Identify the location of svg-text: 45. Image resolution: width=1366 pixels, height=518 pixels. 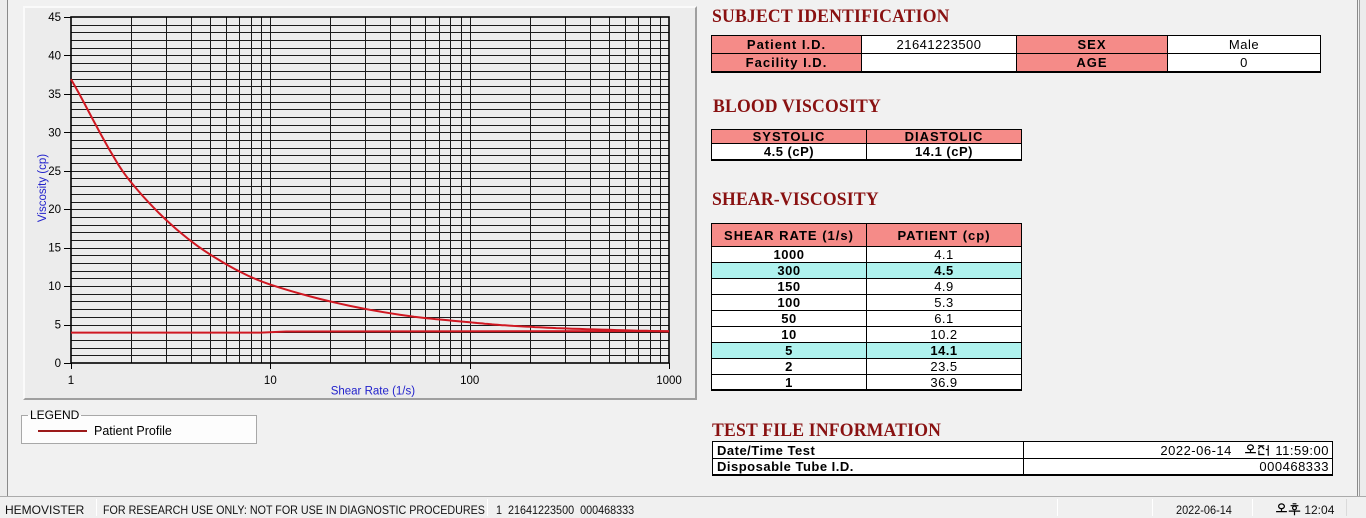
(54, 18).